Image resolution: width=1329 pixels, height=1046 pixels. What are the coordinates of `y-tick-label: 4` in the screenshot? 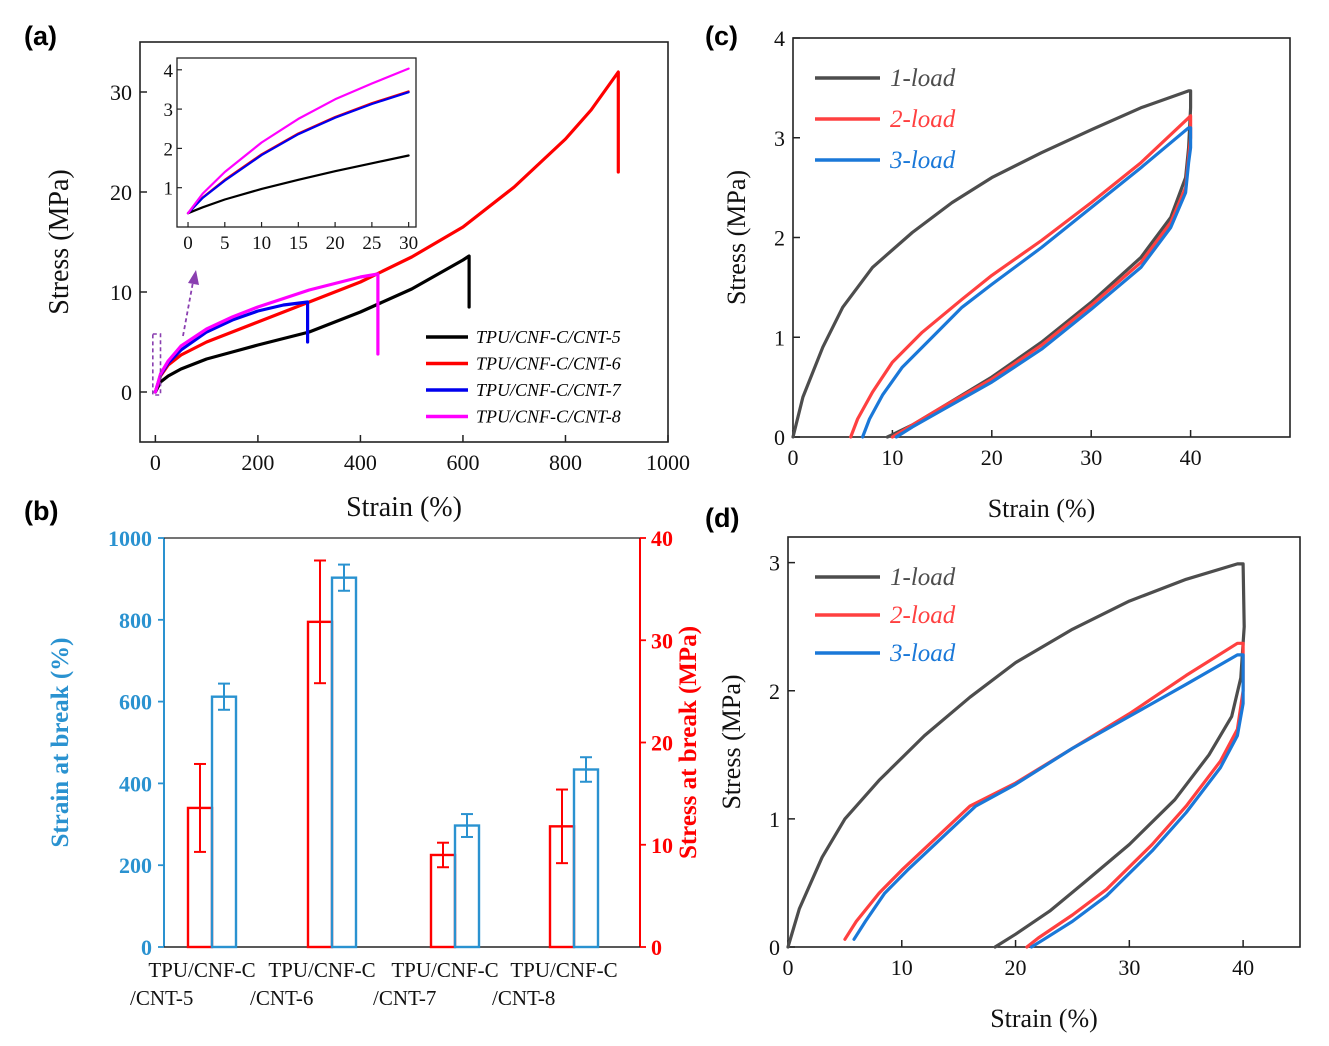 It's located at (779, 38).